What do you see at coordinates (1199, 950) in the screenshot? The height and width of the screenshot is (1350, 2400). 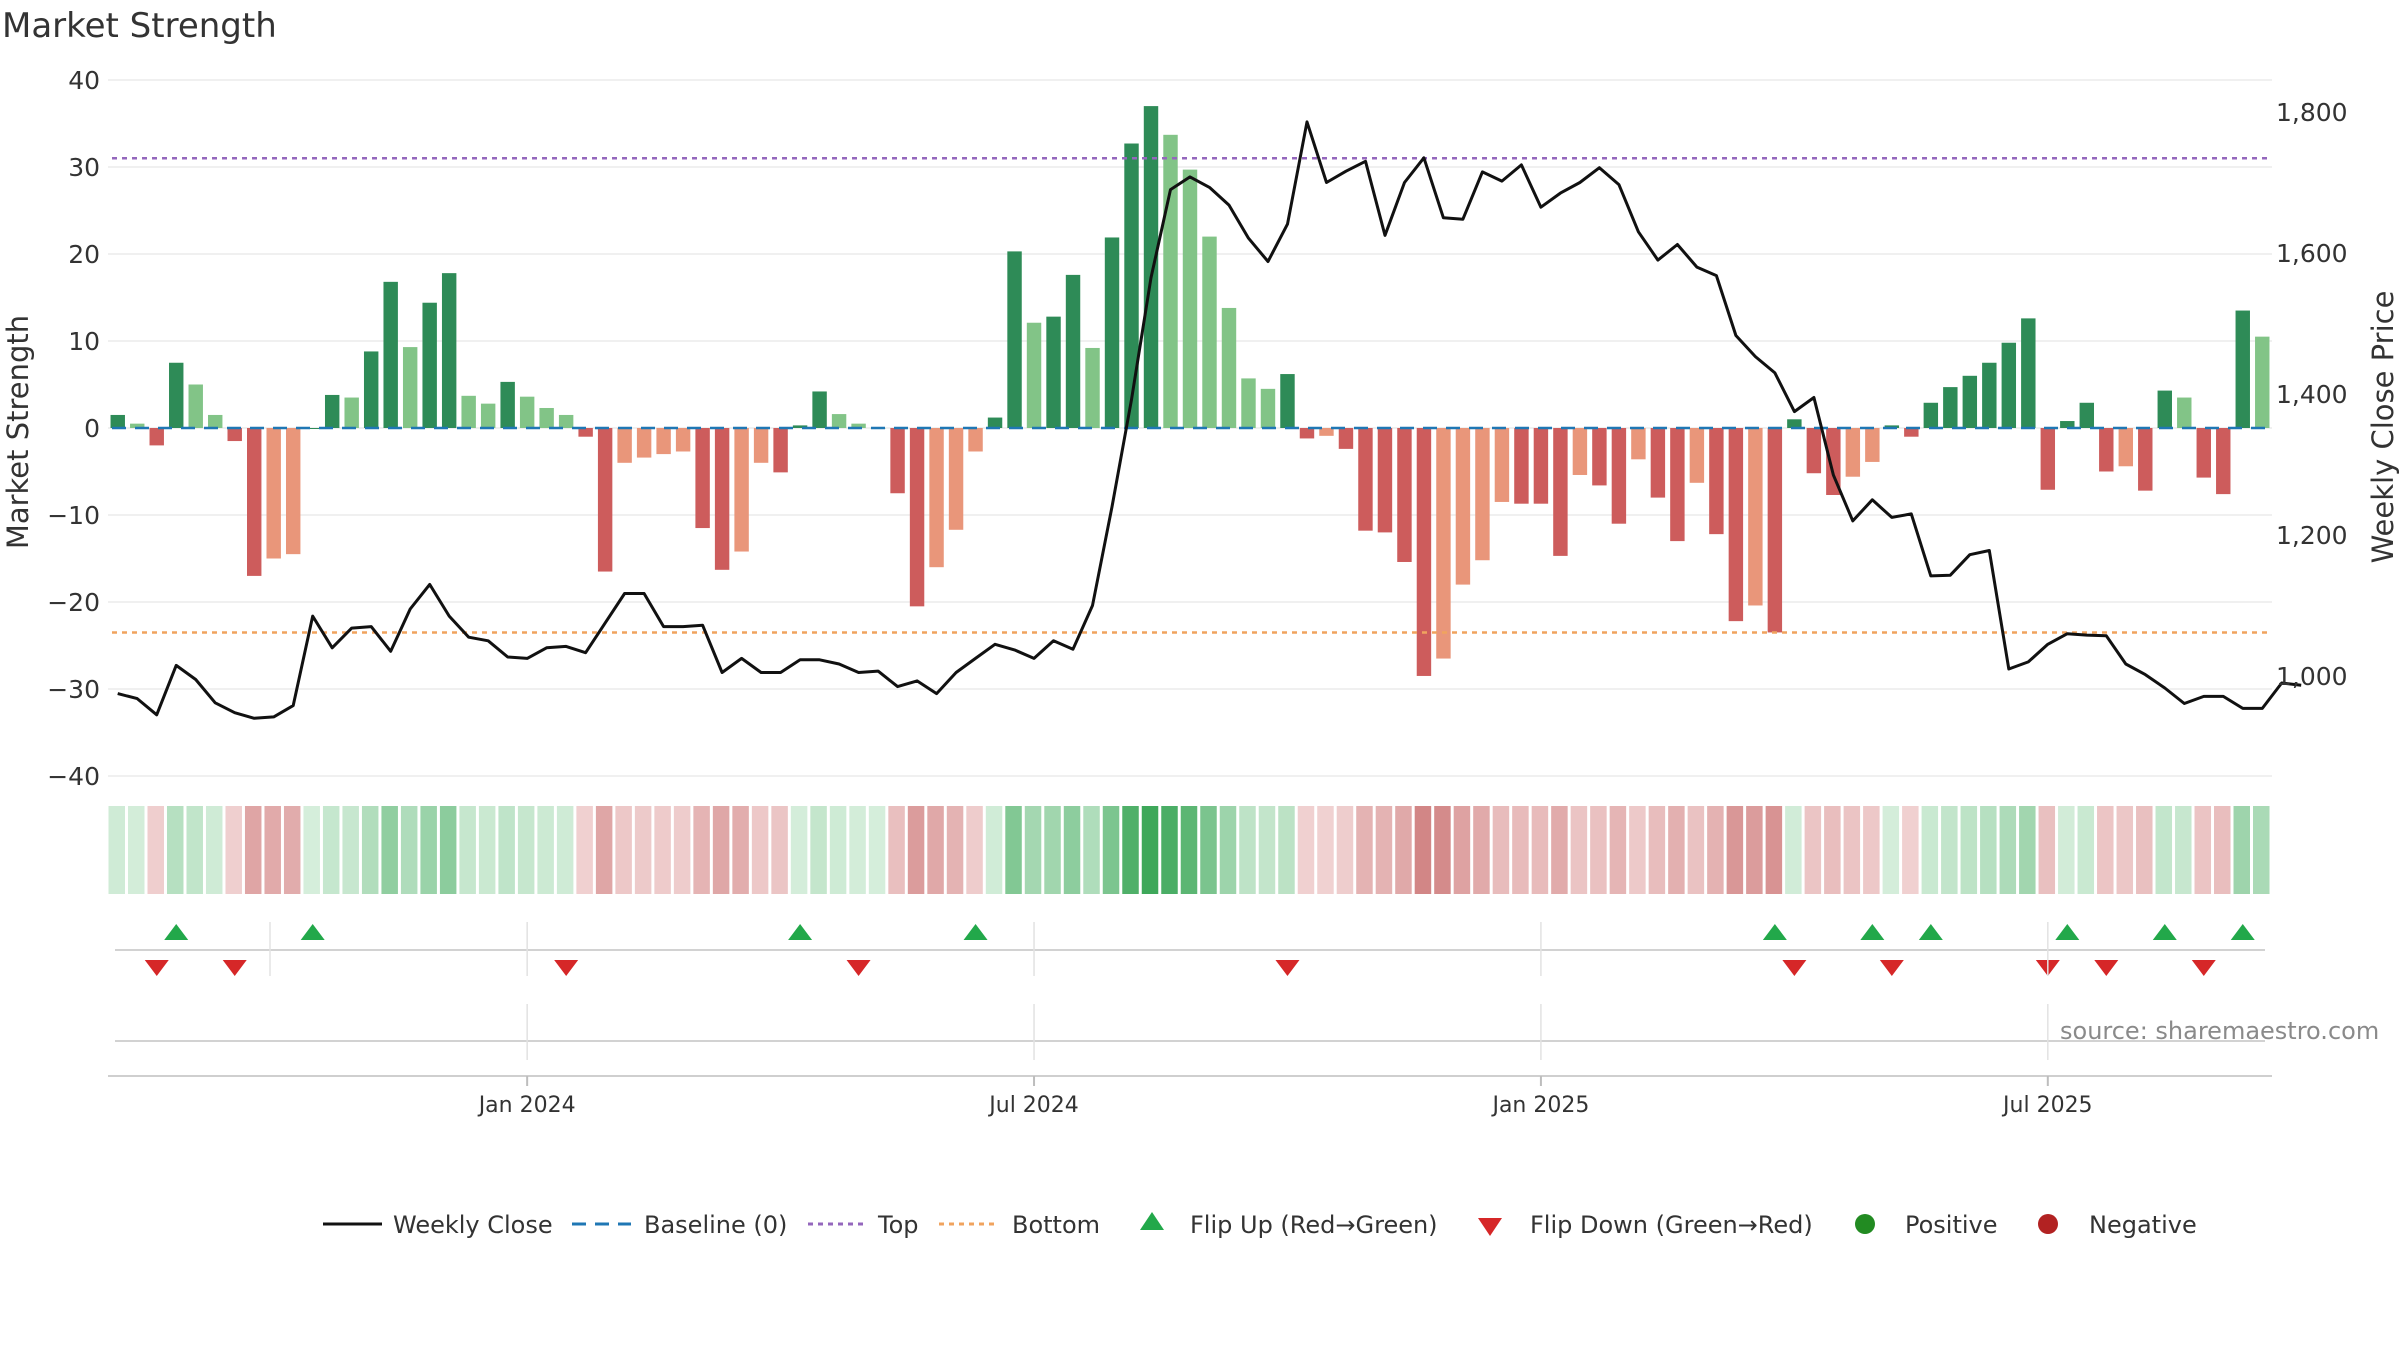 I see `flip-markers` at bounding box center [1199, 950].